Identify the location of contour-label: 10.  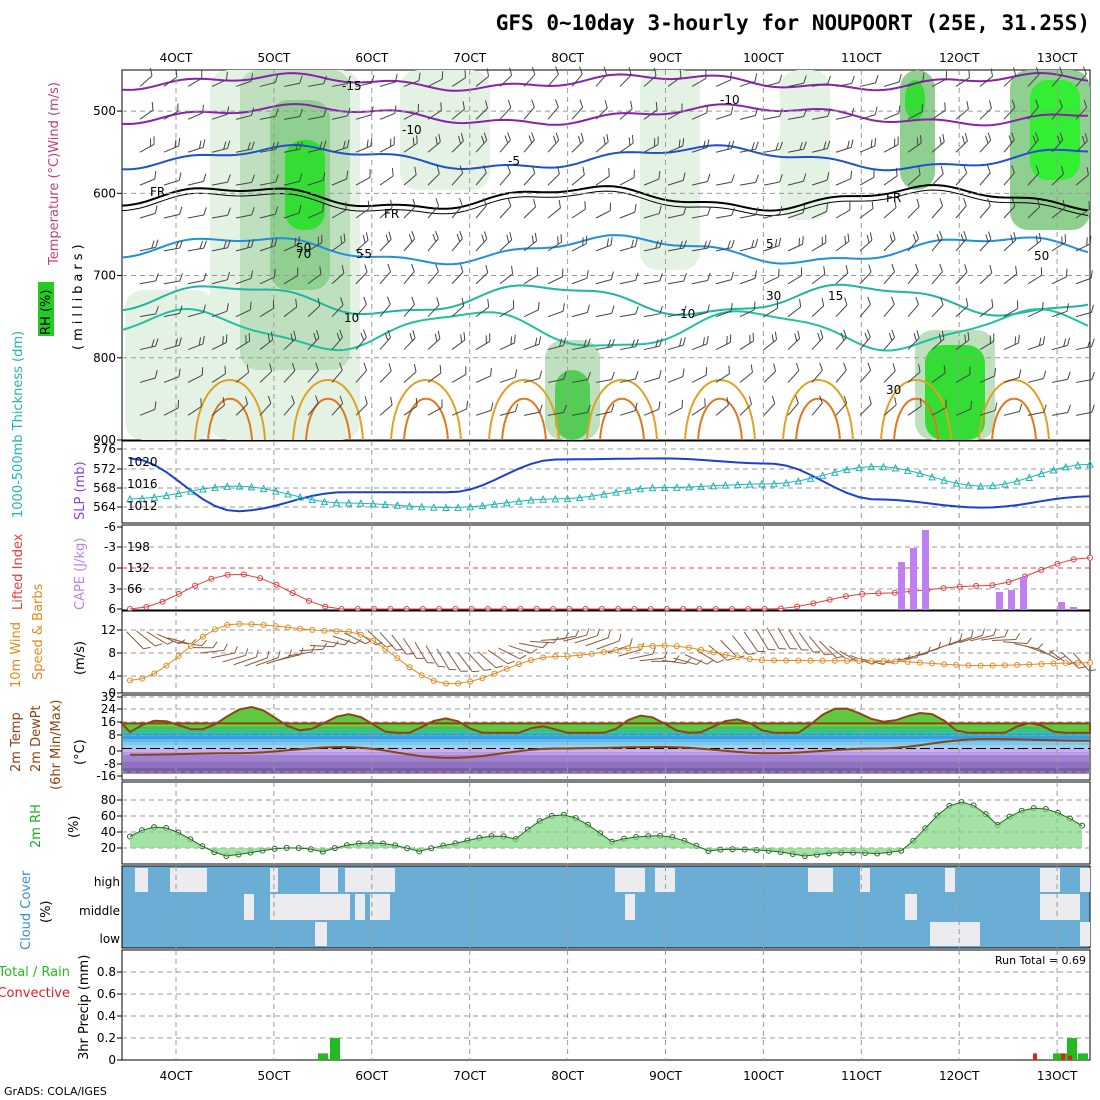
(687, 314).